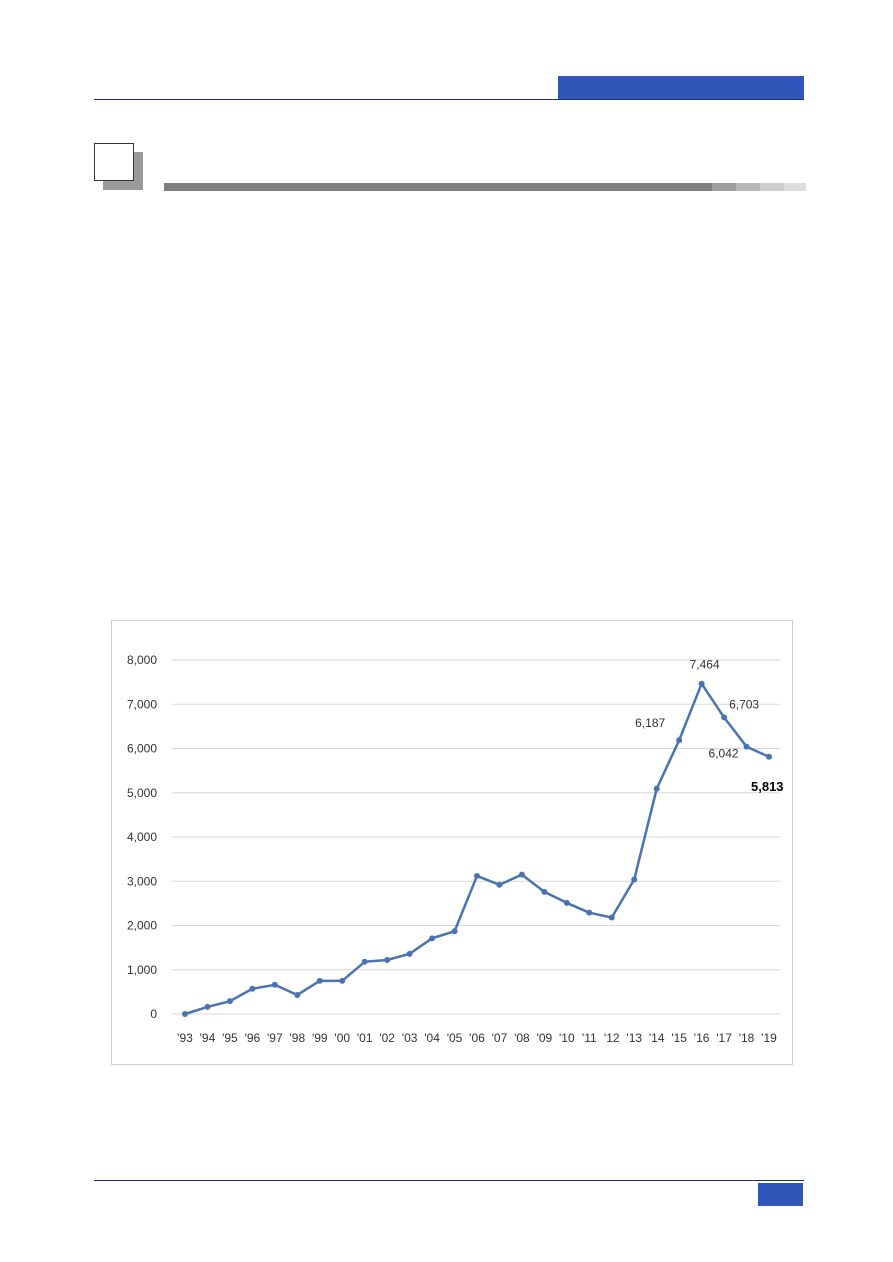 The height and width of the screenshot is (1262, 893). Describe the element at coordinates (567, 1038) in the screenshot. I see `x-tick-label: '10` at that location.